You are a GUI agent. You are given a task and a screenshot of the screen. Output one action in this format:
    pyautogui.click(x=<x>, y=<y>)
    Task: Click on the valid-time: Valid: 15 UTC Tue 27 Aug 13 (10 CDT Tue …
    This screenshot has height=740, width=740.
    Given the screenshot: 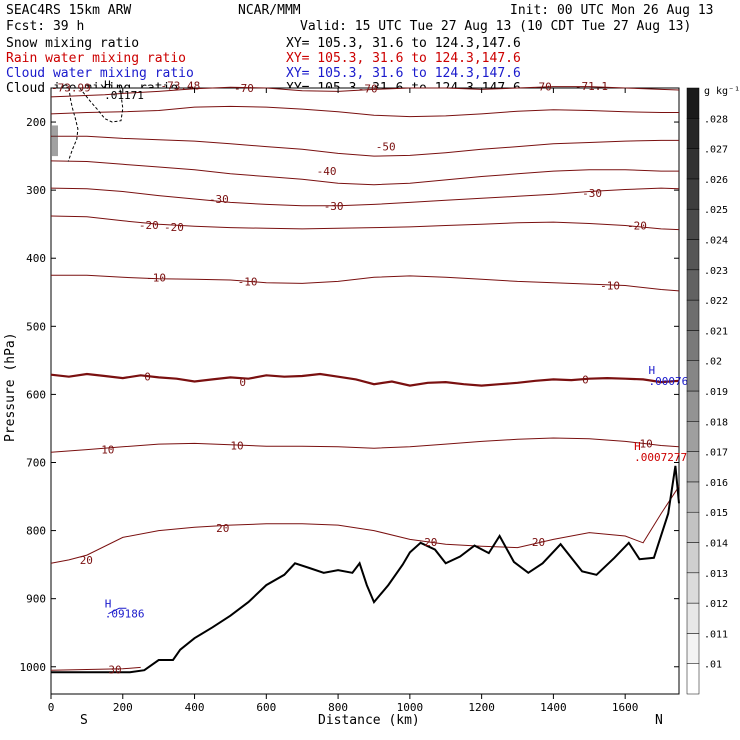 What is the action you would take?
    pyautogui.click(x=495, y=26)
    